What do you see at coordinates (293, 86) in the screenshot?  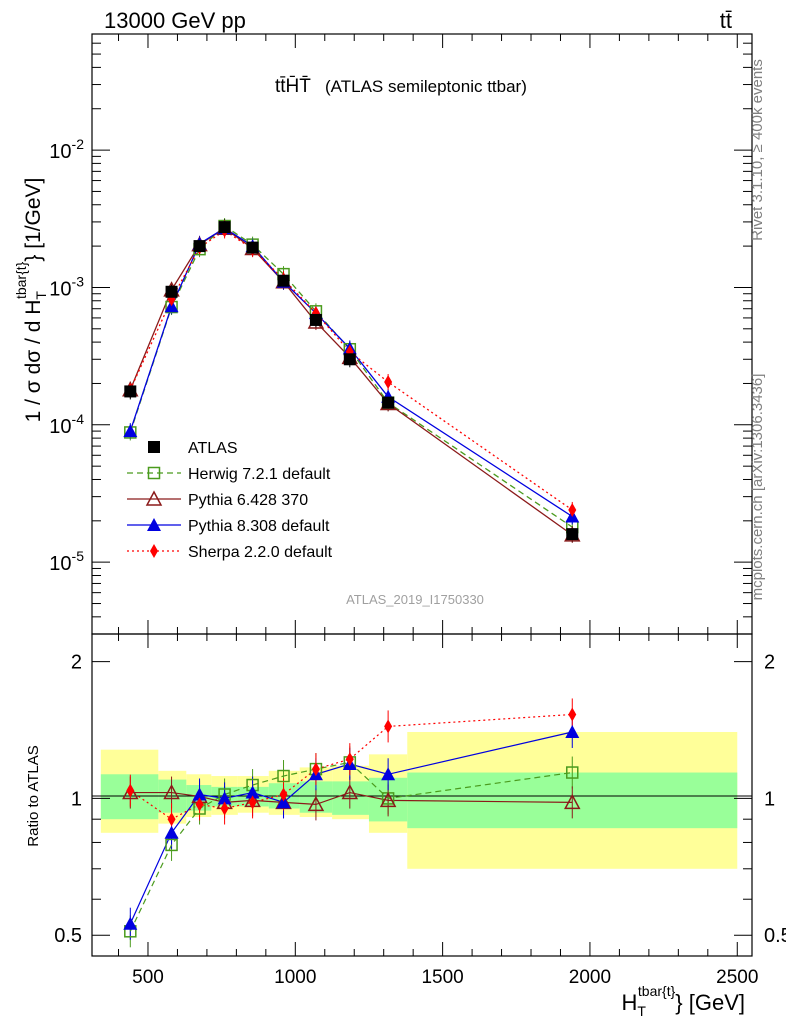 I see `chart-title: tt̄H̄T̄` at bounding box center [293, 86].